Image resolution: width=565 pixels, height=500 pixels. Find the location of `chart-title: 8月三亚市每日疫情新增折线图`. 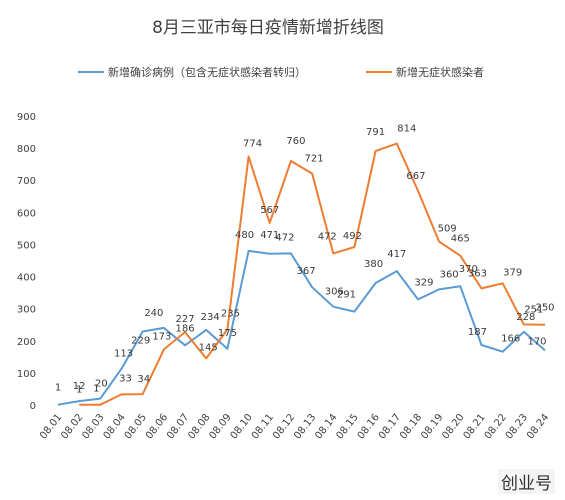

chart-title: 8月三亚市每日疫情新增折线图 is located at coordinates (268, 28).